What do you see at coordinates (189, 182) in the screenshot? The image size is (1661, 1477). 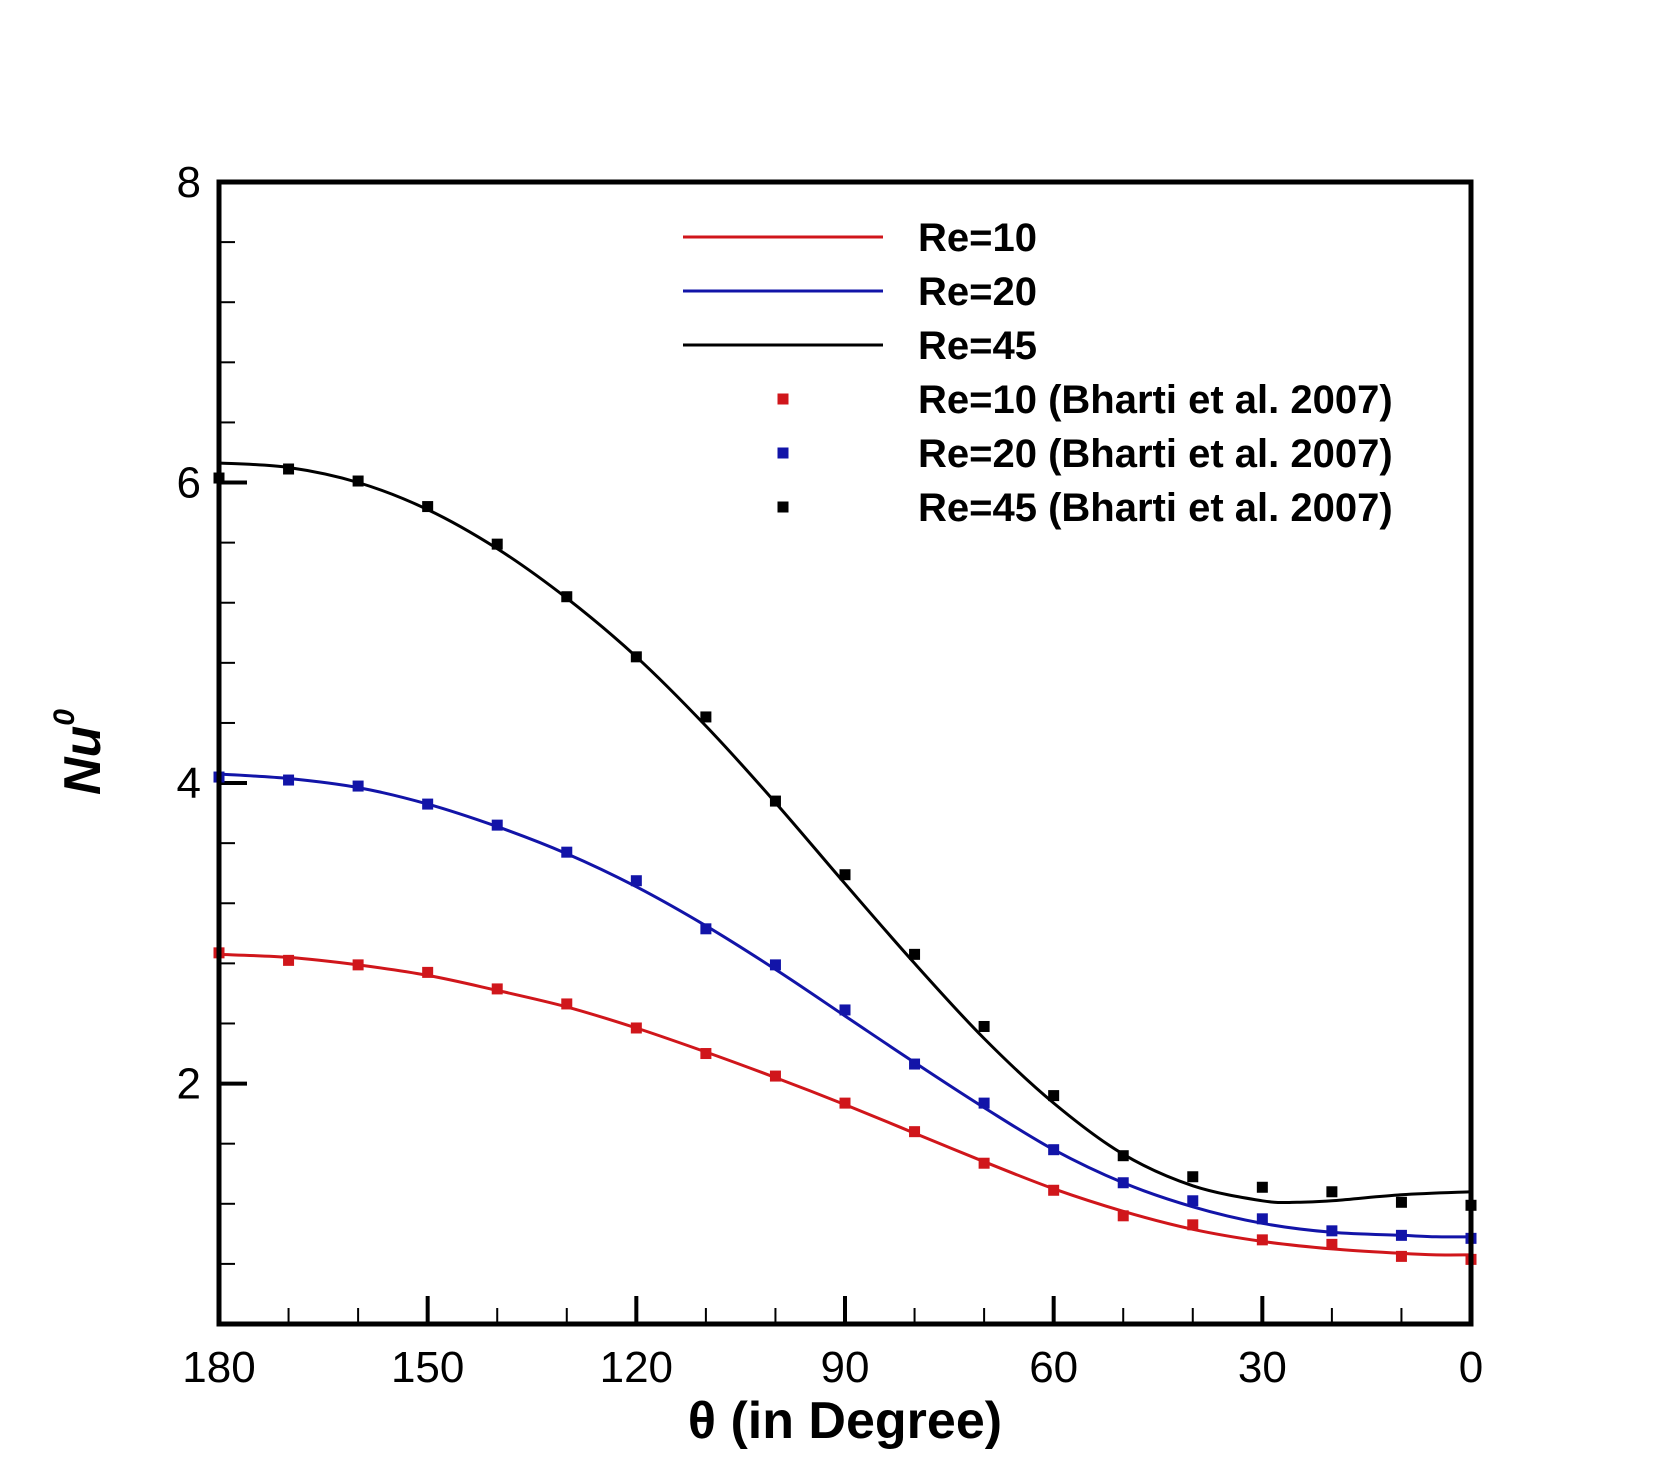 I see `y-tick-label: 8` at bounding box center [189, 182].